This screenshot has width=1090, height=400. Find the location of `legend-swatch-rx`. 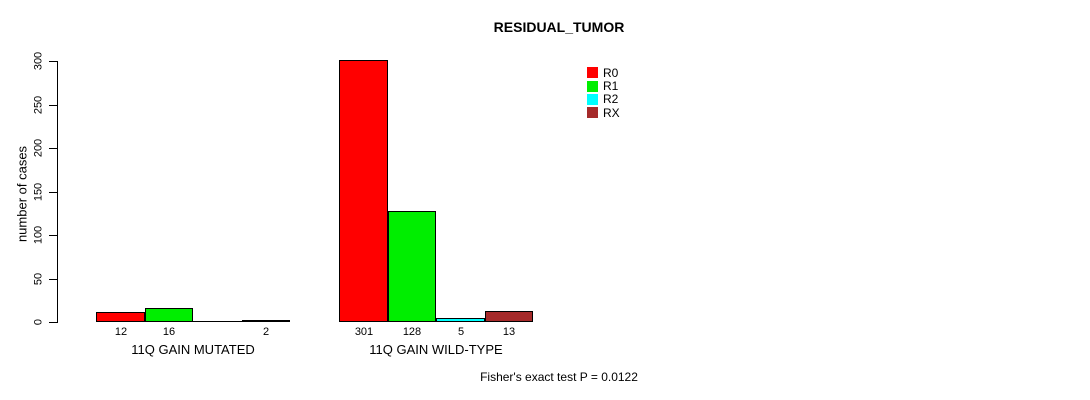

legend-swatch-rx is located at coordinates (592, 113).